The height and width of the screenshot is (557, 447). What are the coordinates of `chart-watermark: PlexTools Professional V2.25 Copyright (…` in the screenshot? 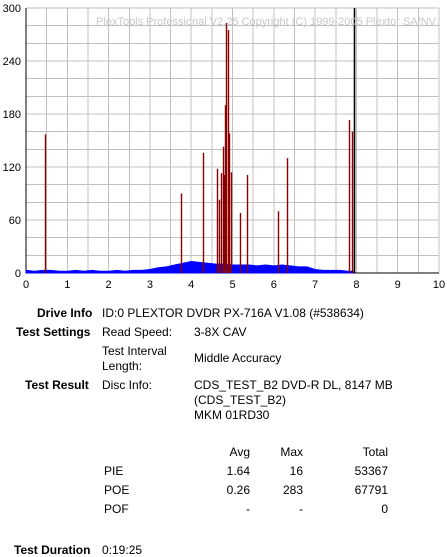 It's located at (266, 22).